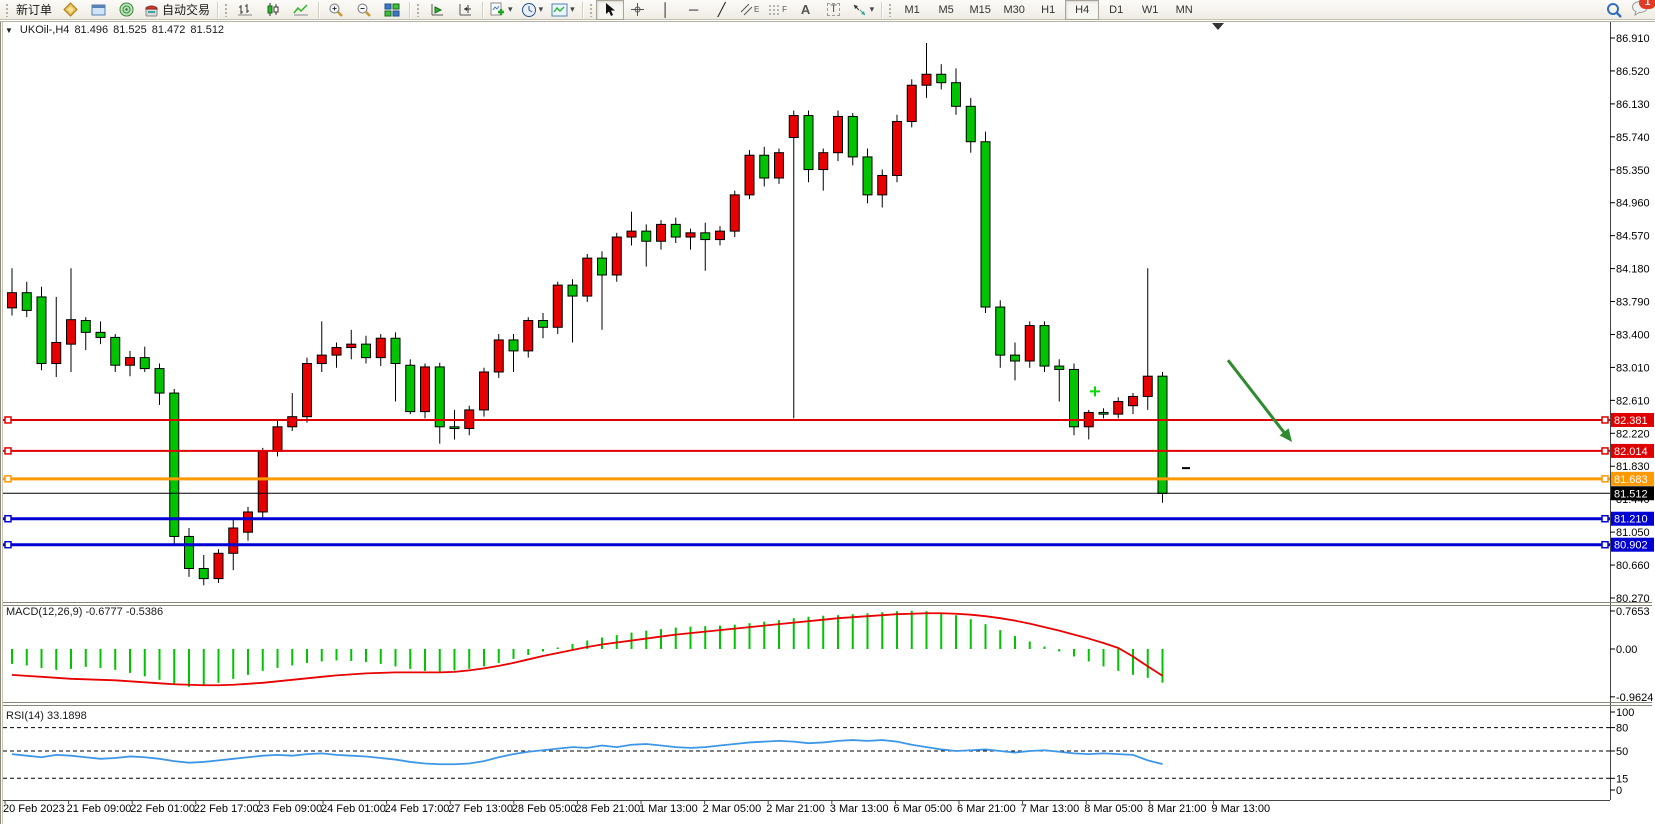 Image resolution: width=1655 pixels, height=824 pixels. What do you see at coordinates (722, 10) in the screenshot?
I see `trend-line-button: ╱` at bounding box center [722, 10].